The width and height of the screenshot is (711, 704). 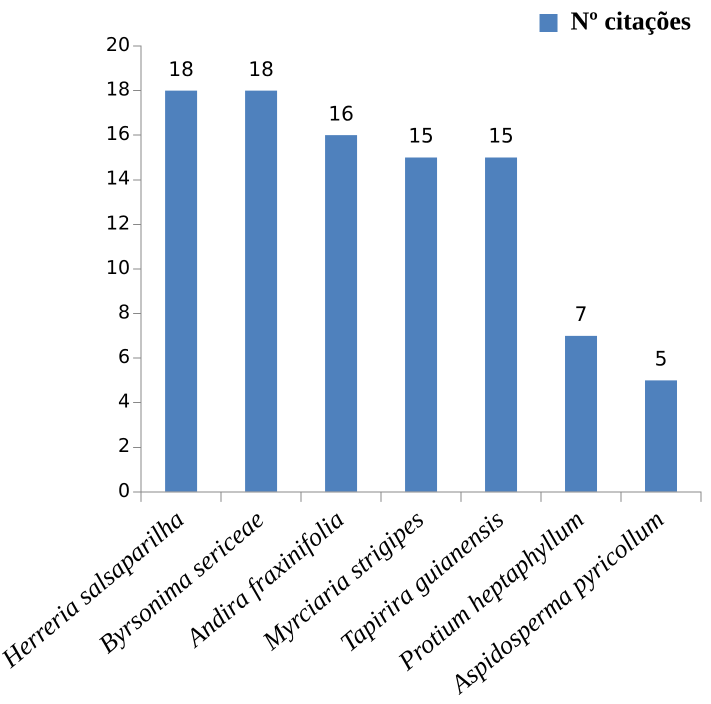 What do you see at coordinates (124, 491) in the screenshot?
I see `y-tick-label: 0` at bounding box center [124, 491].